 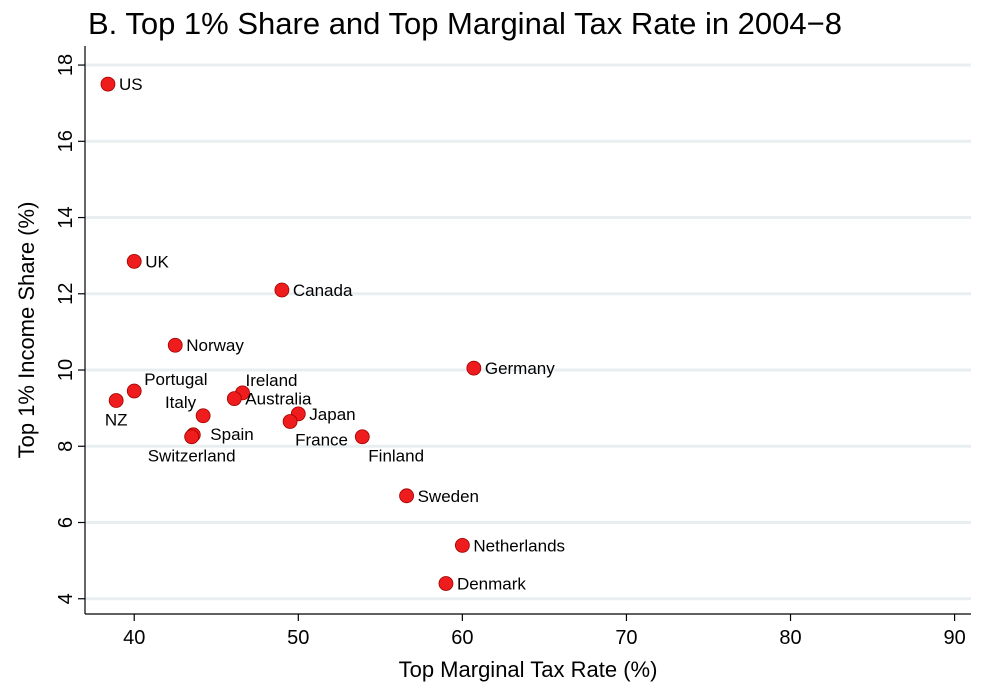 I want to click on point-label: Switzerland, so click(x=192, y=456).